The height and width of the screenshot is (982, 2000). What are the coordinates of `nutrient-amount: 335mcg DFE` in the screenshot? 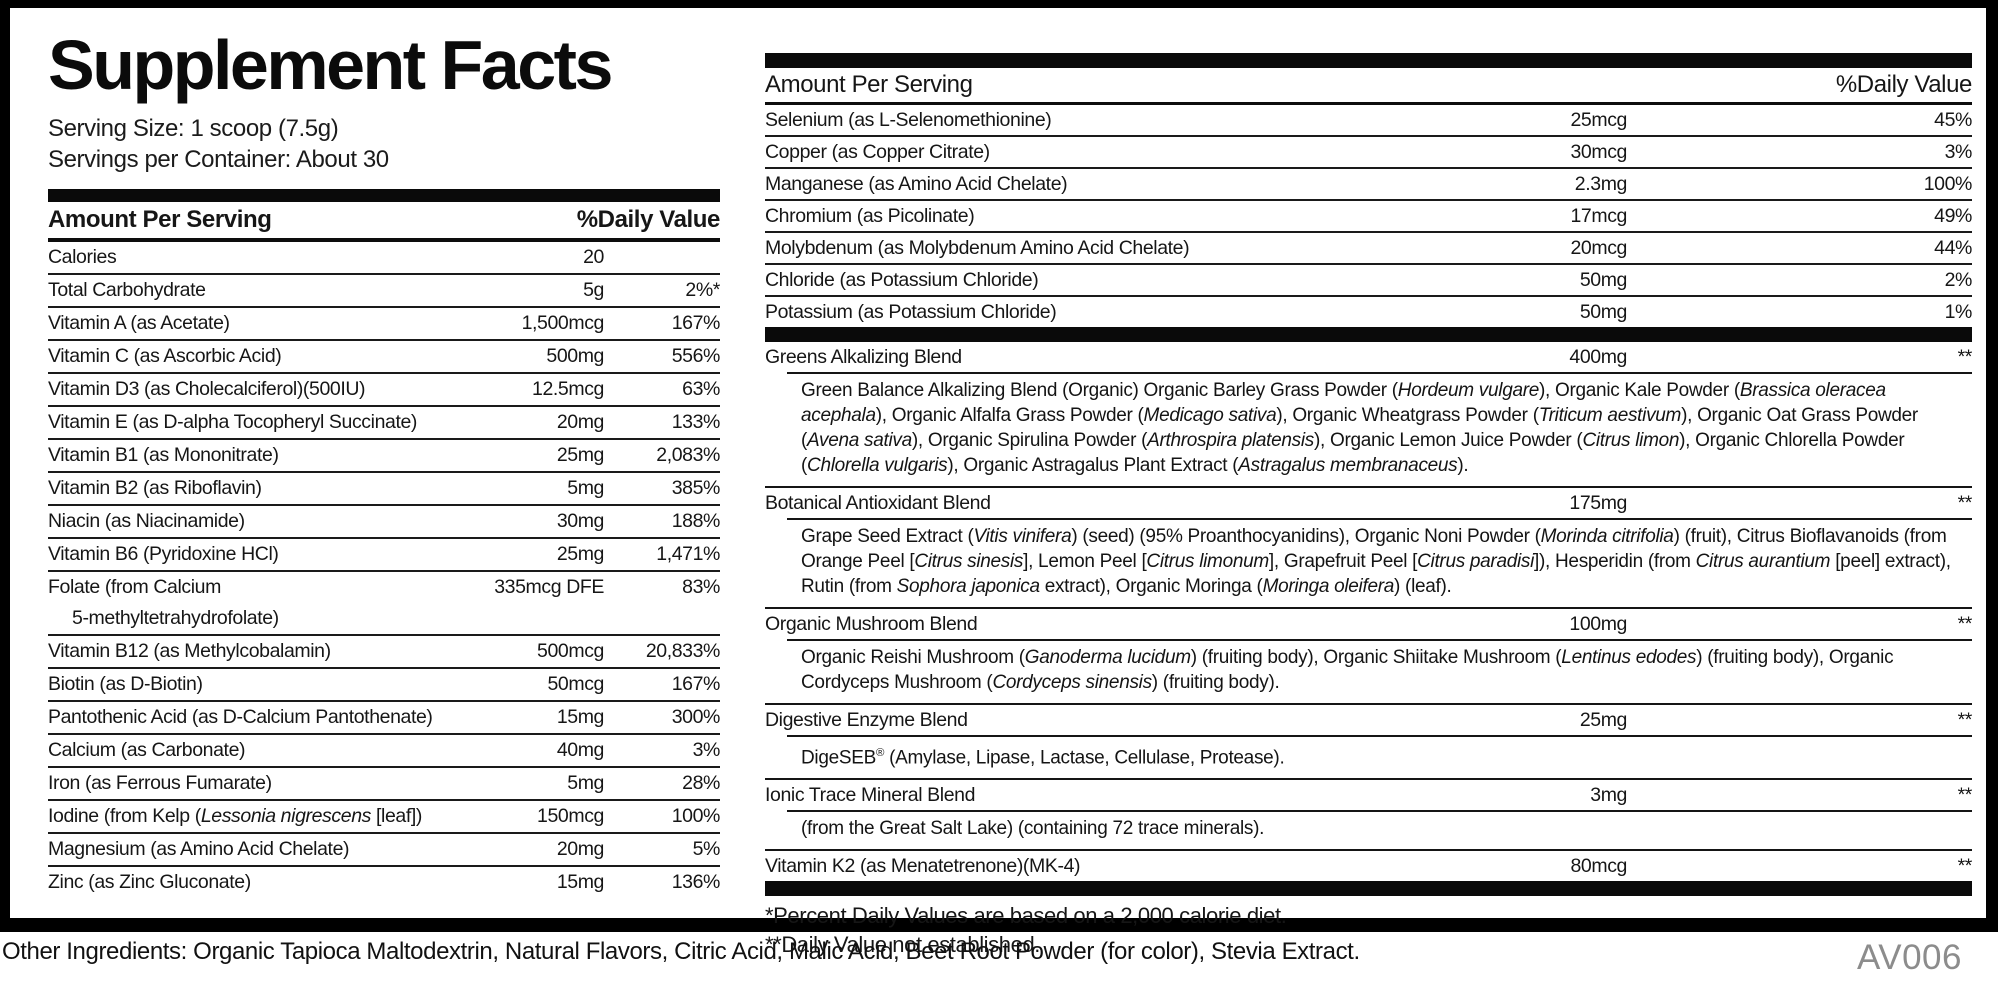 It's located at (549, 587).